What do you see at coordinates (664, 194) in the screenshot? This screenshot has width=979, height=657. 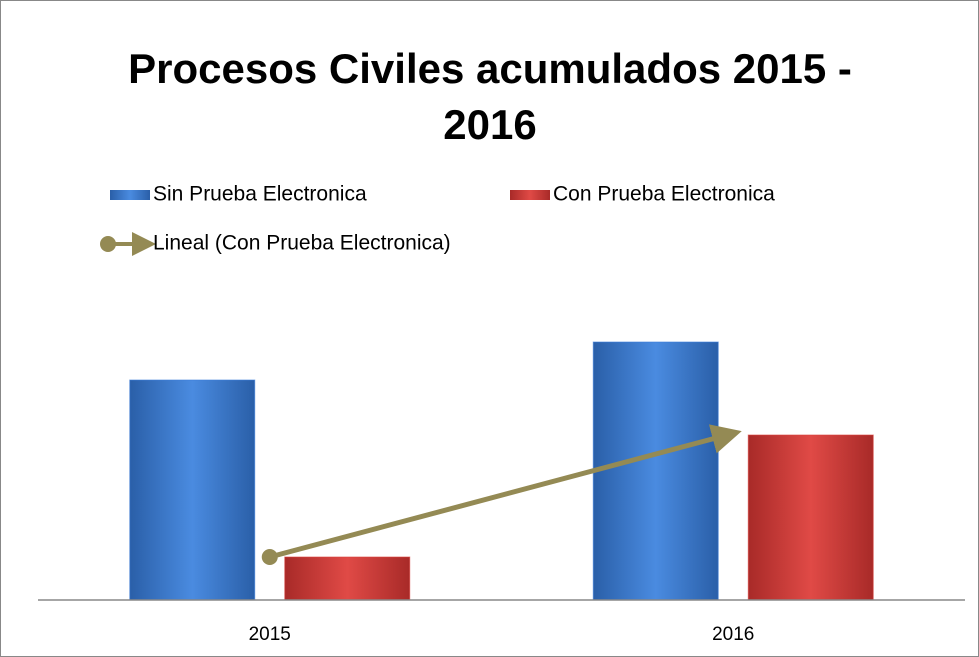 I see `legend-label: Con Prueba Electronica` at bounding box center [664, 194].